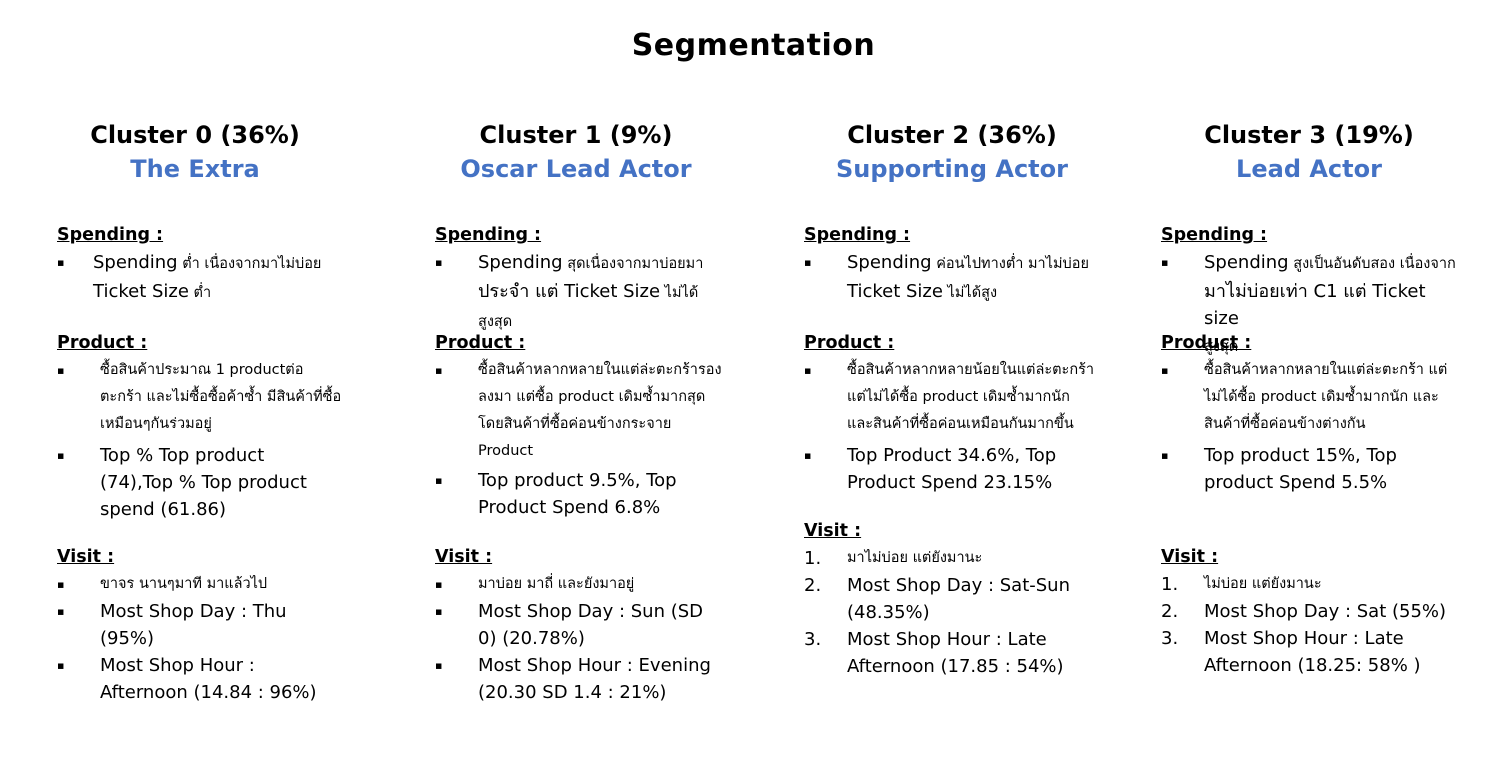 The width and height of the screenshot is (1507, 771). What do you see at coordinates (952, 152) in the screenshot?
I see `cluster-2-header: Cluster 2 (36%) Supporting Actor` at bounding box center [952, 152].